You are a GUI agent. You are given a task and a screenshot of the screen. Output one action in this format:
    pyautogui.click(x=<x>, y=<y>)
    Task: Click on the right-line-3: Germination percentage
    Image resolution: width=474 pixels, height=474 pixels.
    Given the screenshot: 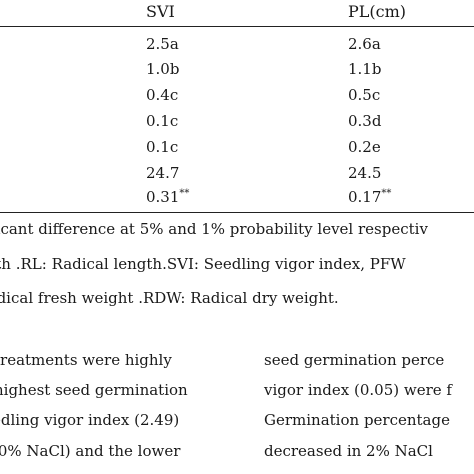 What is the action you would take?
    pyautogui.click(x=357, y=420)
    